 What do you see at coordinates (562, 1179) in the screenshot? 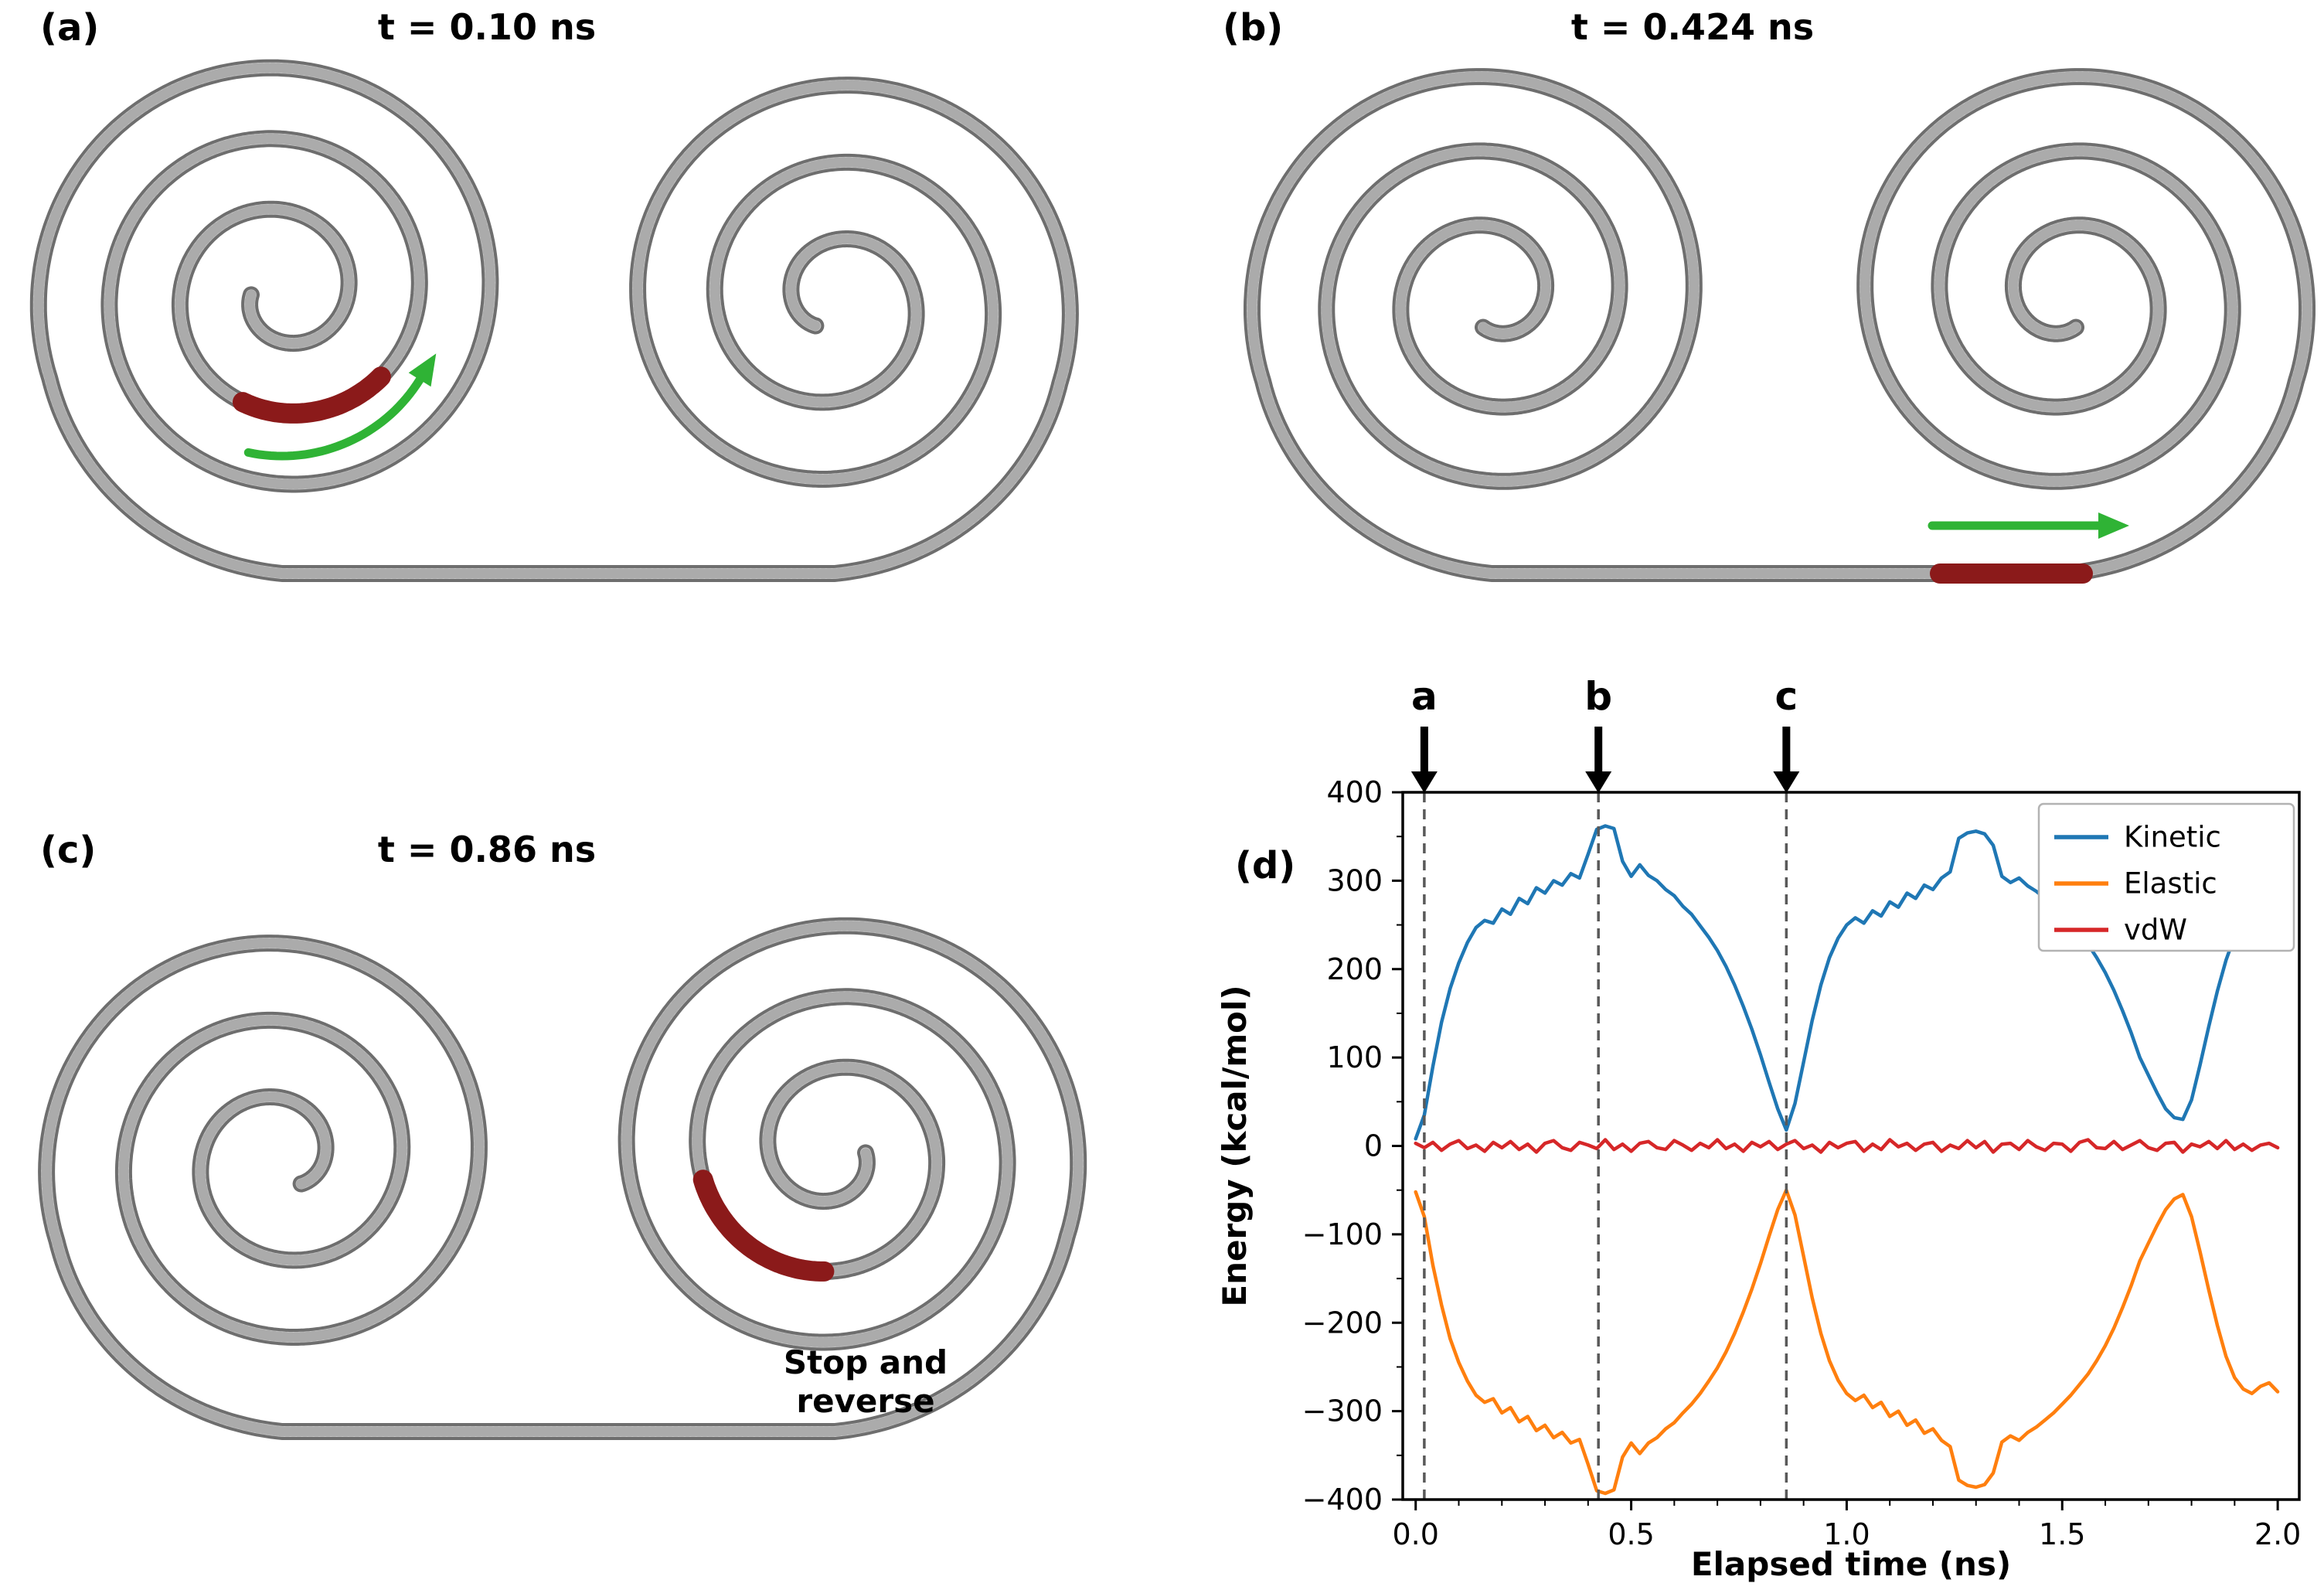
I see `spiral-diagram-c` at bounding box center [562, 1179].